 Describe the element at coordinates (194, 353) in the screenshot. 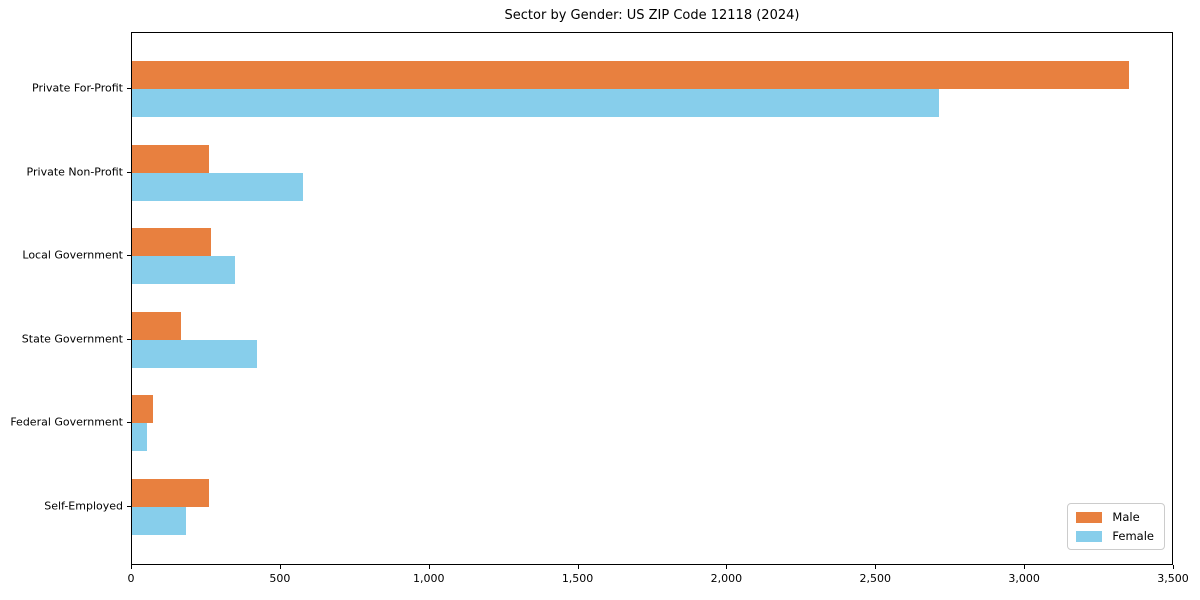

I see `bar-female-state-government` at that location.